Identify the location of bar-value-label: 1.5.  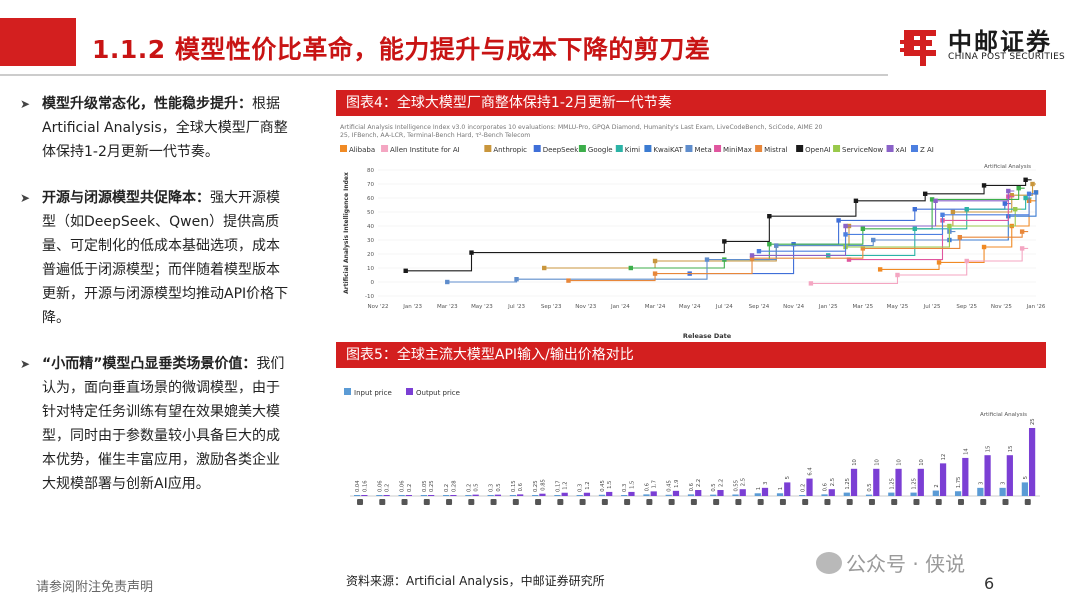
(632, 485).